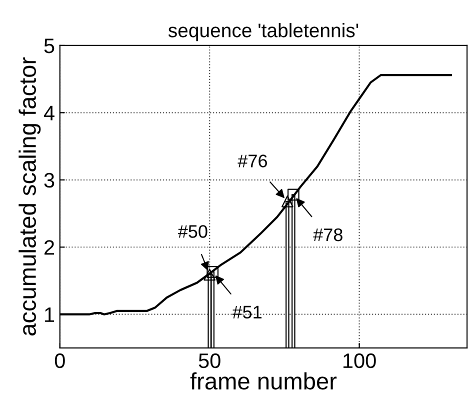 Image resolution: width=468 pixels, height=406 pixels. I want to click on x-tick-label: 50, so click(209, 360).